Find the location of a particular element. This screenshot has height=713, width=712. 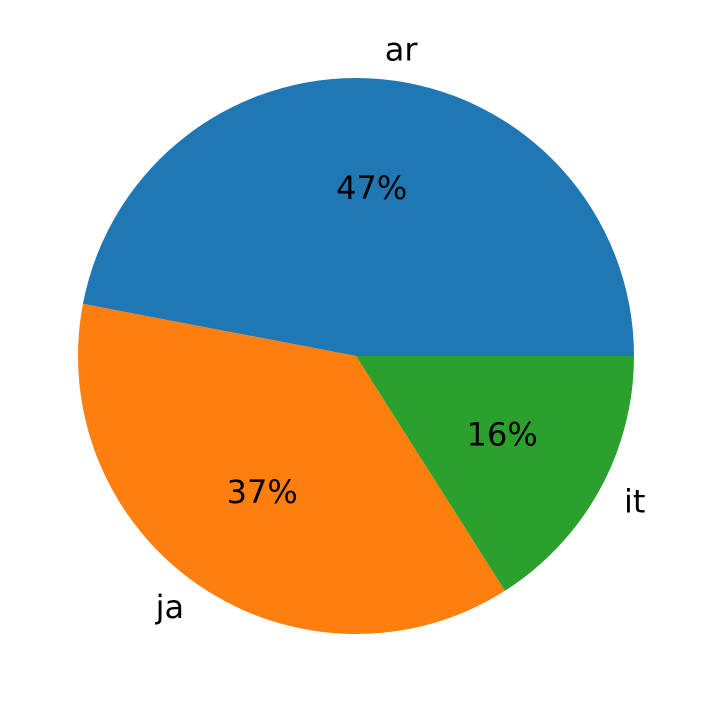

value-label: 16% is located at coordinates (502, 434).